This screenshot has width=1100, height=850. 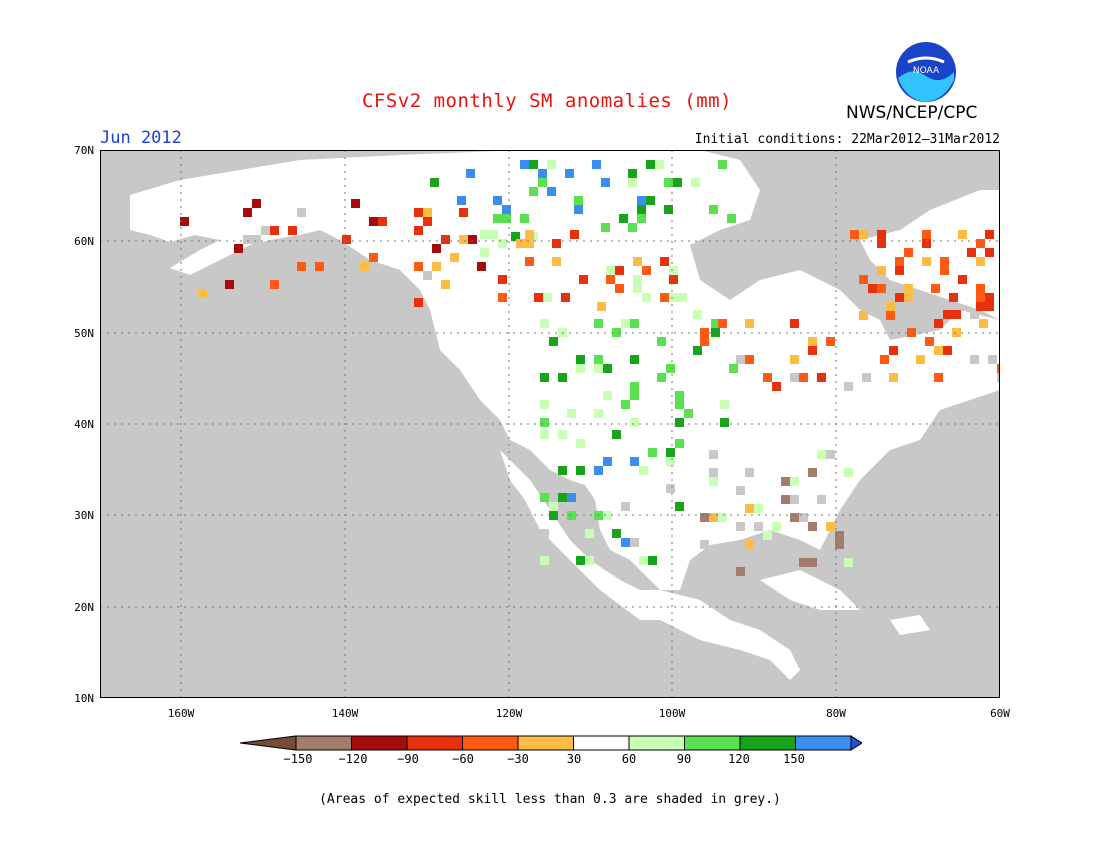 I want to click on legend-label: −120, so click(x=353, y=759).